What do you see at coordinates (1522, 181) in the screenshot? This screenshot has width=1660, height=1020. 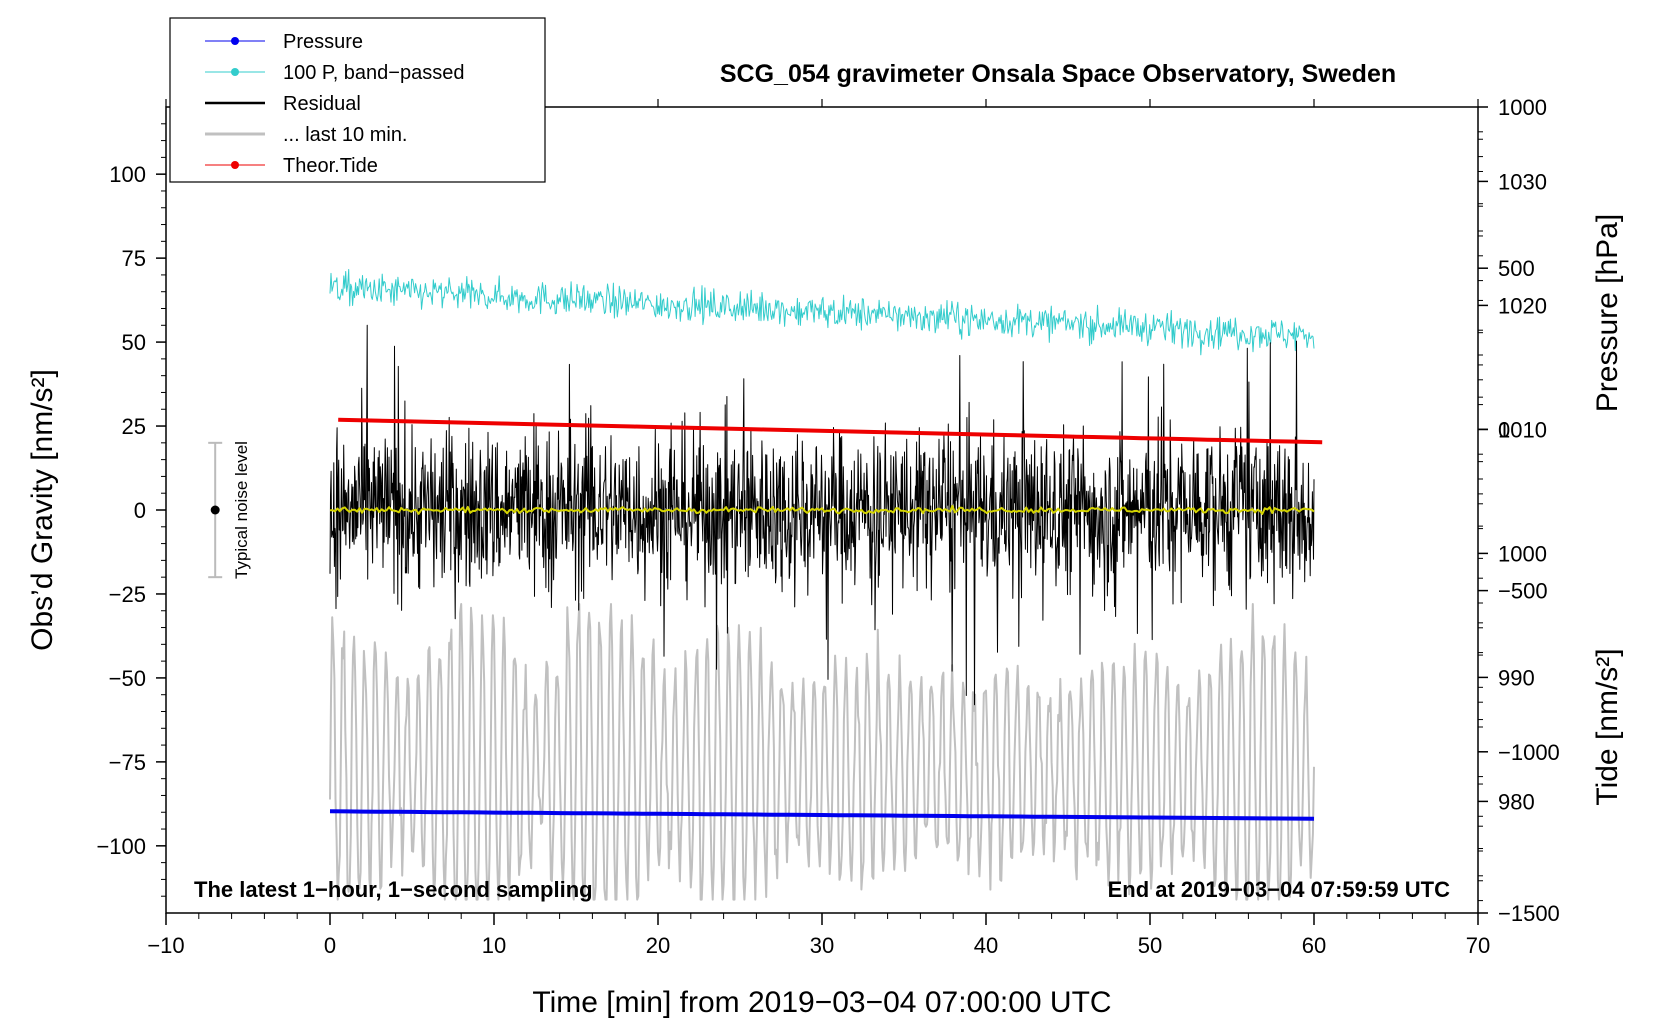 I see `pressure-tick-label: 1030` at bounding box center [1522, 181].